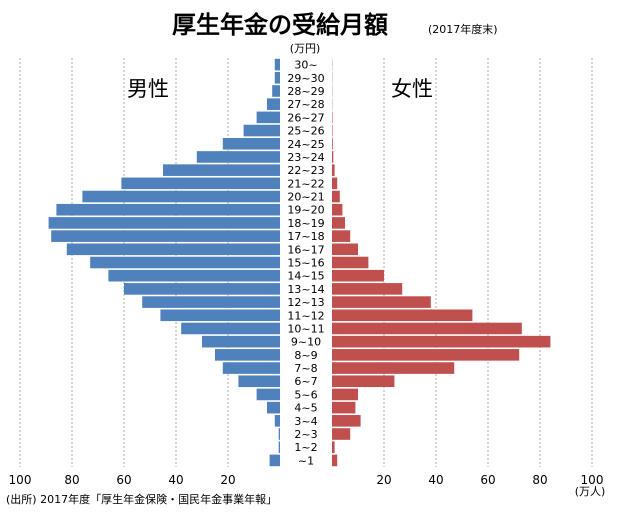 The width and height of the screenshot is (619, 515). What do you see at coordinates (305, 421) in the screenshot?
I see `category-label: 3~4` at bounding box center [305, 421].